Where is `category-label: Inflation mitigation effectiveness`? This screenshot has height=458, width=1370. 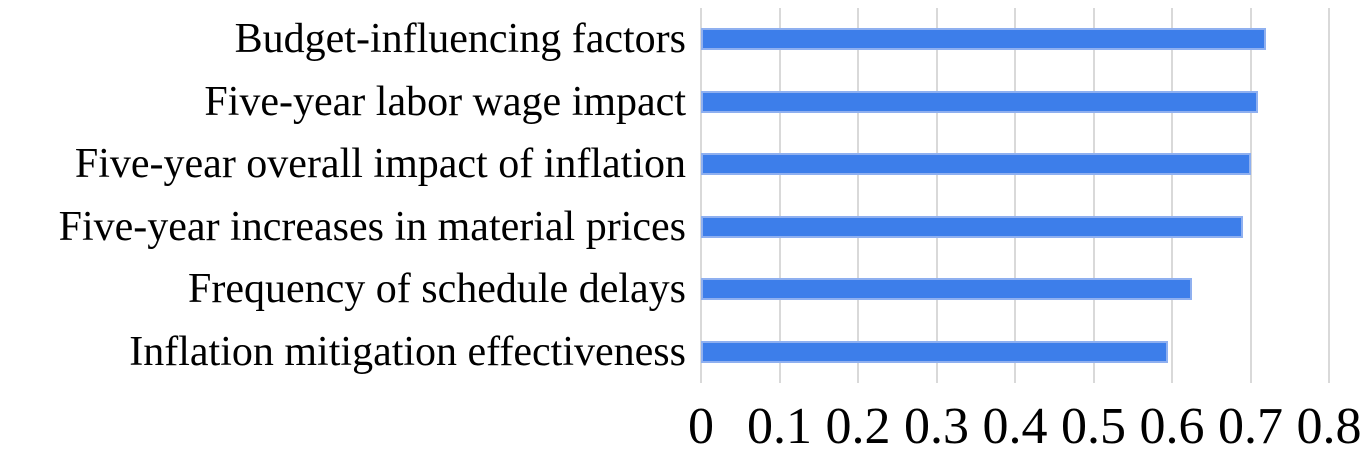 category-label: Inflation mitigation effectiveness is located at coordinates (407, 351).